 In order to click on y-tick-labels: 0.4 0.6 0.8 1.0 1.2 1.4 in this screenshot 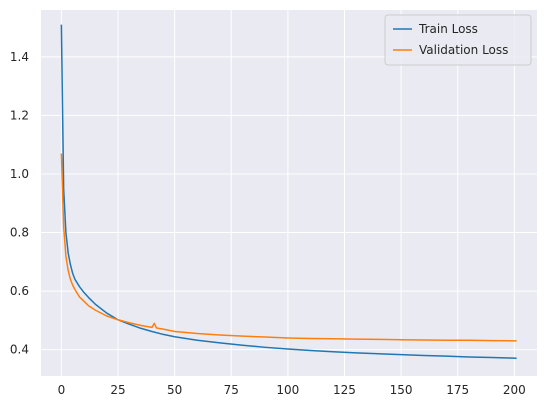, I will do `click(19, 203)`.